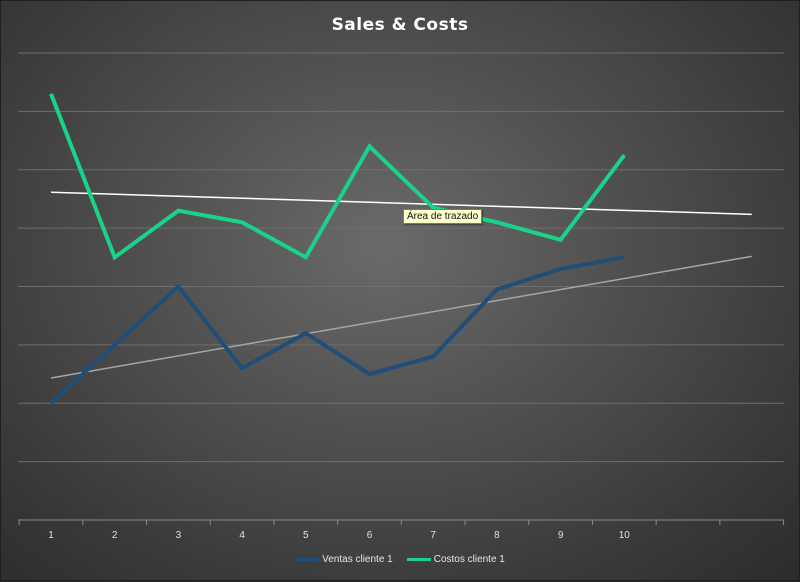  What do you see at coordinates (625, 535) in the screenshot?
I see `x-tick-label: 10` at bounding box center [625, 535].